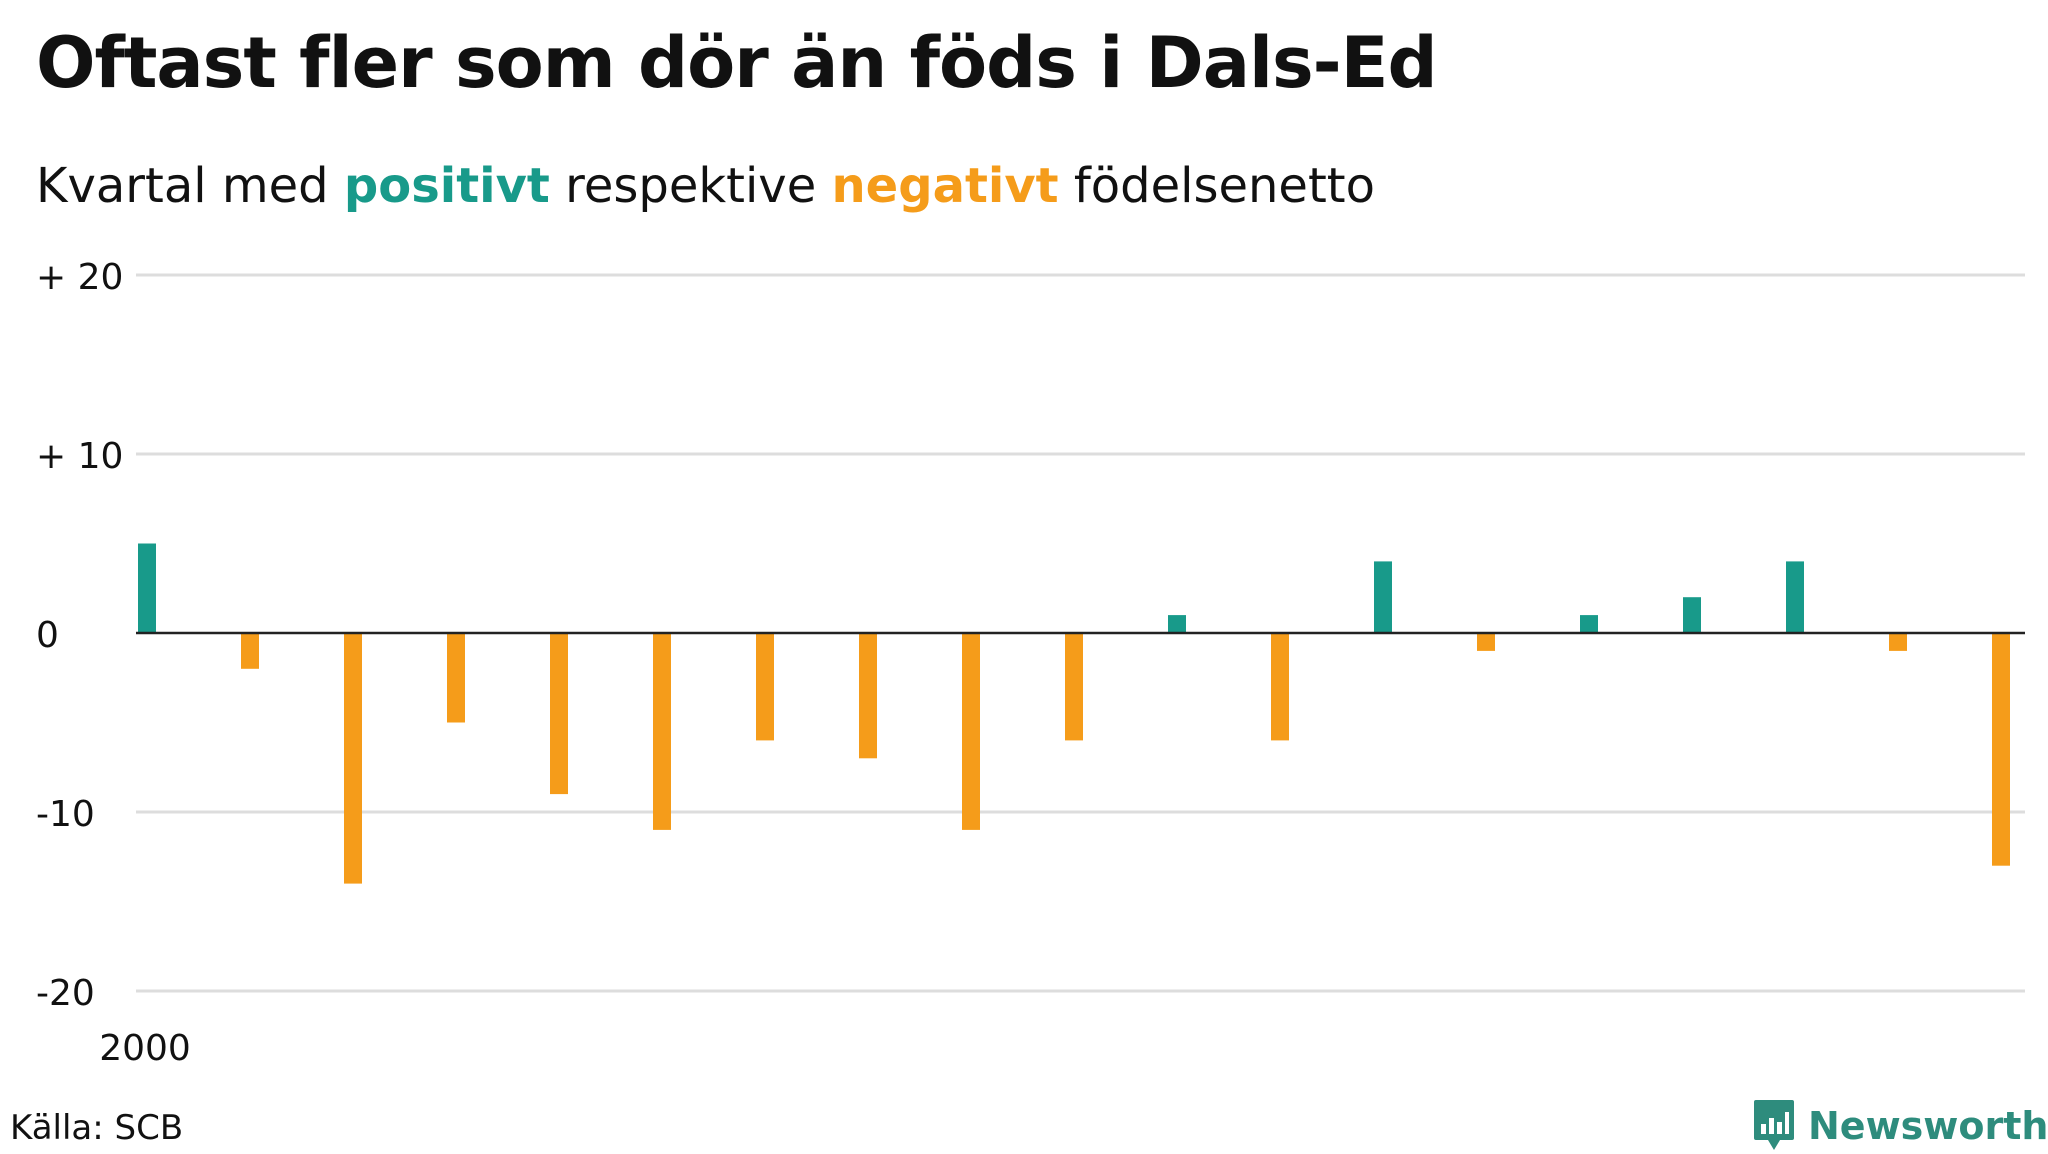  I want to click on subtitle-prefix: Kvartal med, so click(190, 186).